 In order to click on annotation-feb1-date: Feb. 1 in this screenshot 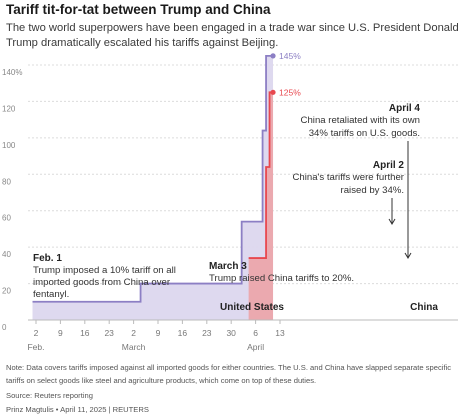, I will do `click(47, 258)`.